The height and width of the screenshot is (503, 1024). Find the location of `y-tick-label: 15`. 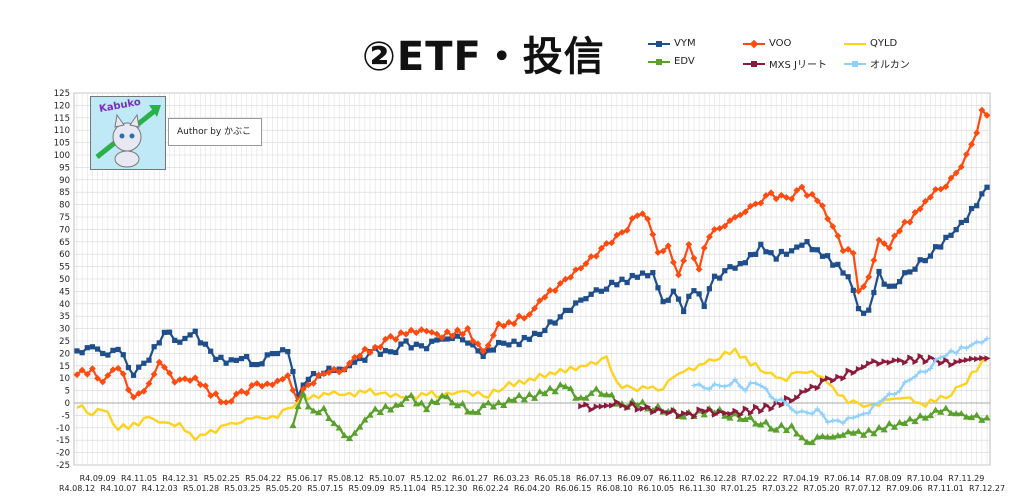

y-tick-label: 15 is located at coordinates (64, 367).